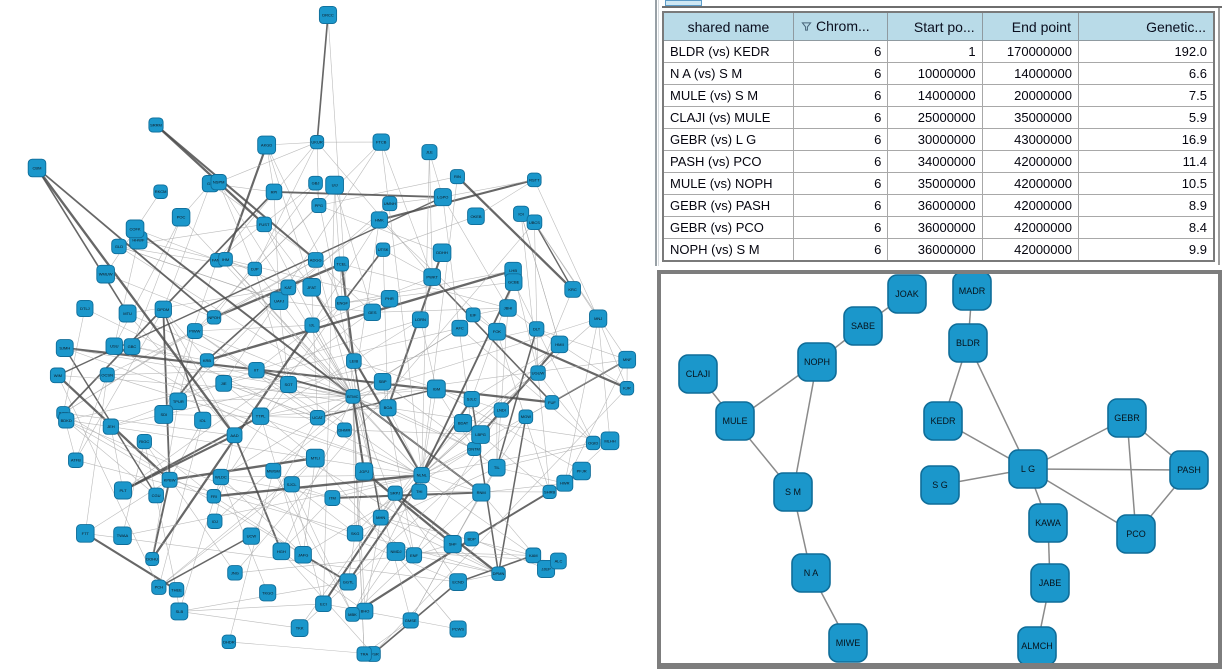 The image size is (1222, 669). What do you see at coordinates (382, 381) in the screenshot?
I see `overview-node: SBP` at bounding box center [382, 381].